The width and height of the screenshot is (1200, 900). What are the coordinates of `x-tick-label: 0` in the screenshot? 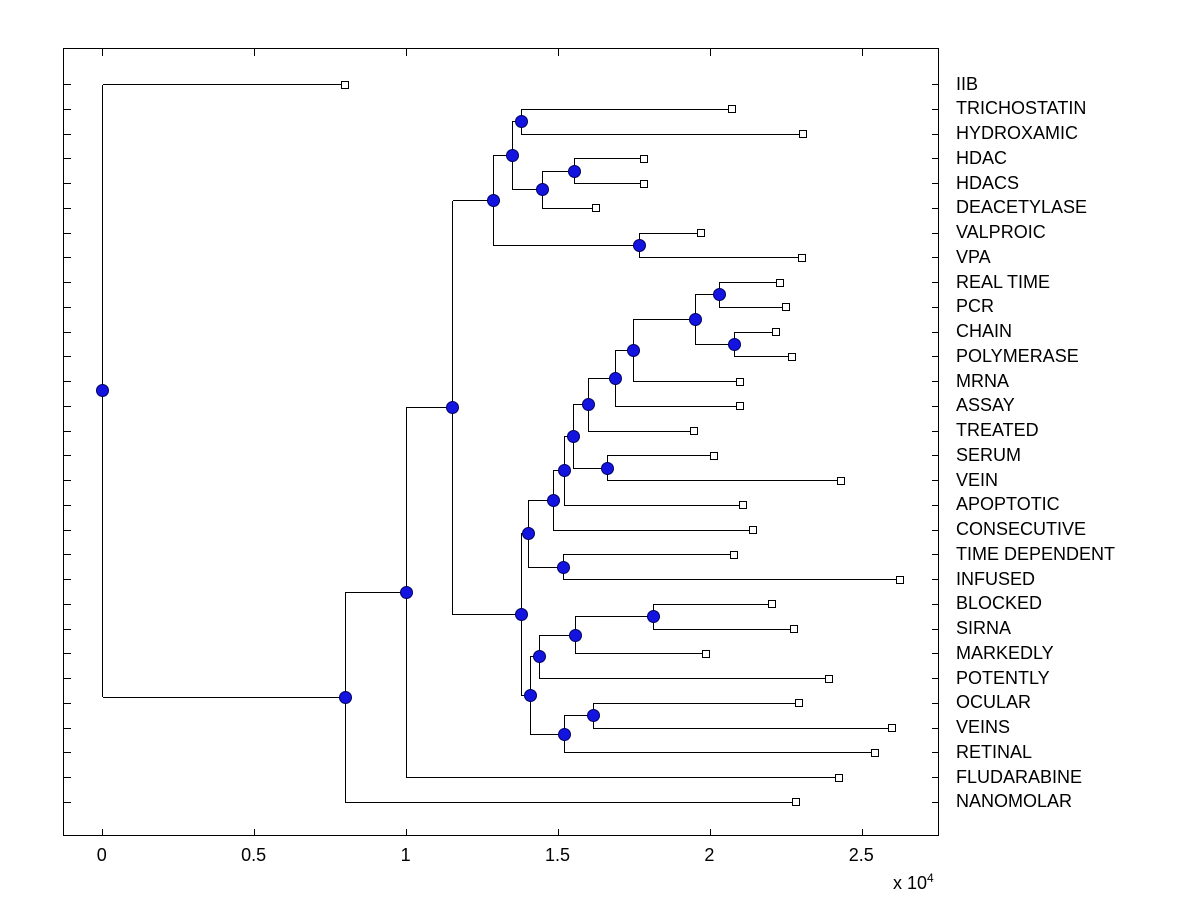 It's located at (101, 855).